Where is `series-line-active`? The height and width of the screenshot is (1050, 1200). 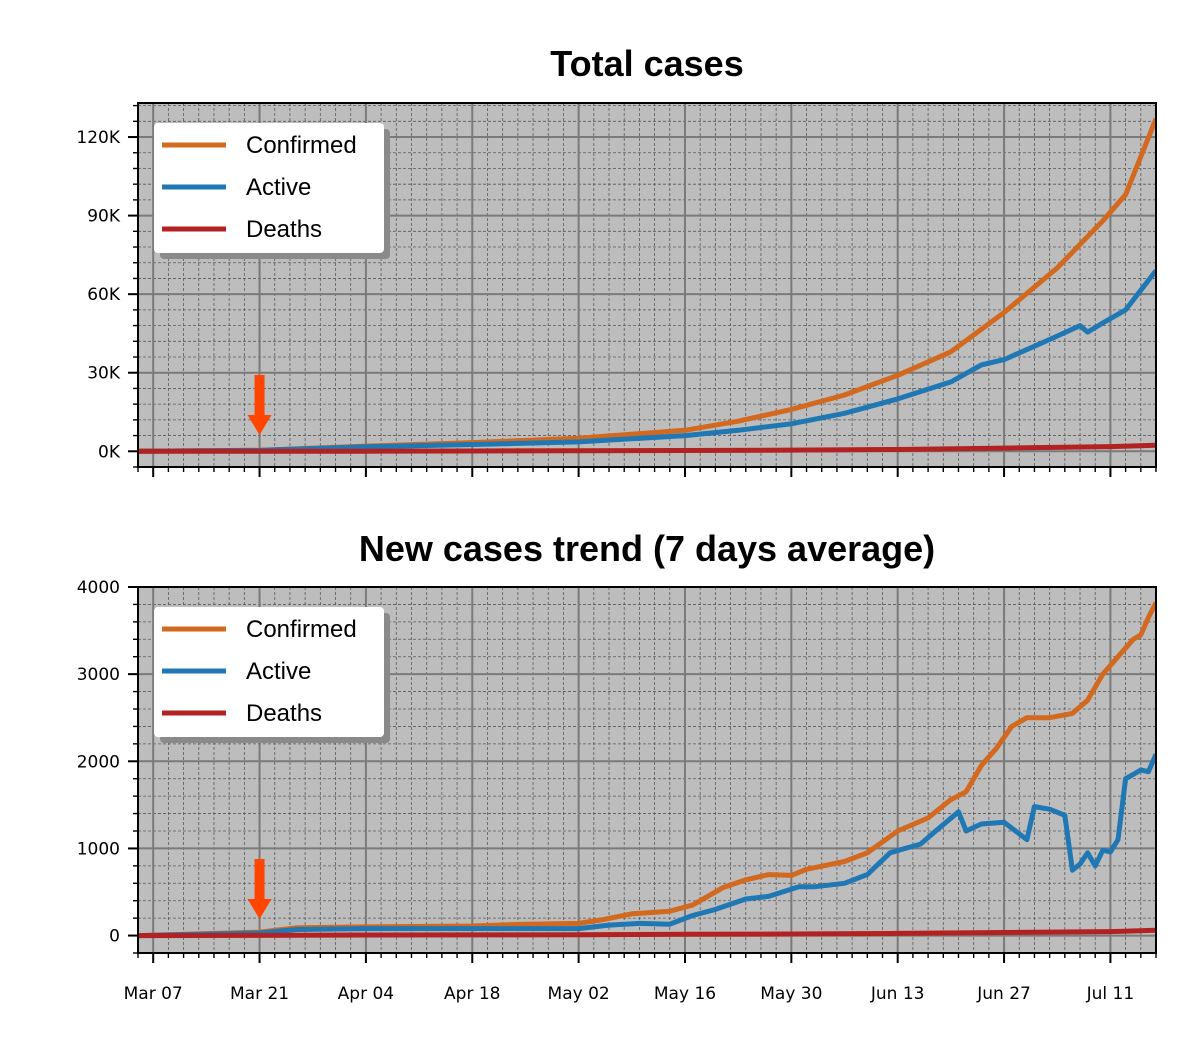 series-line-active is located at coordinates (647, 361).